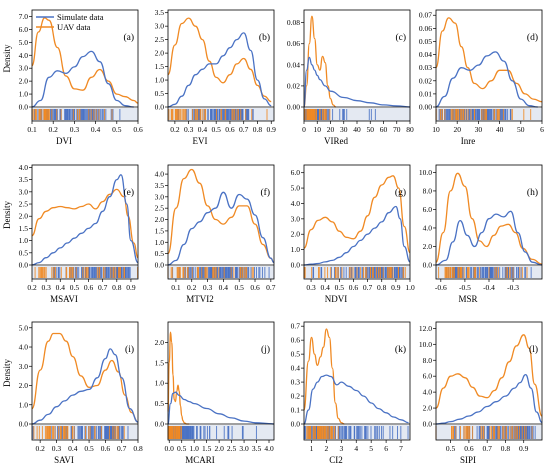 This screenshot has width=550, height=472. Describe the element at coordinates (128, 192) in the screenshot. I see `panel-label: (e)` at that location.